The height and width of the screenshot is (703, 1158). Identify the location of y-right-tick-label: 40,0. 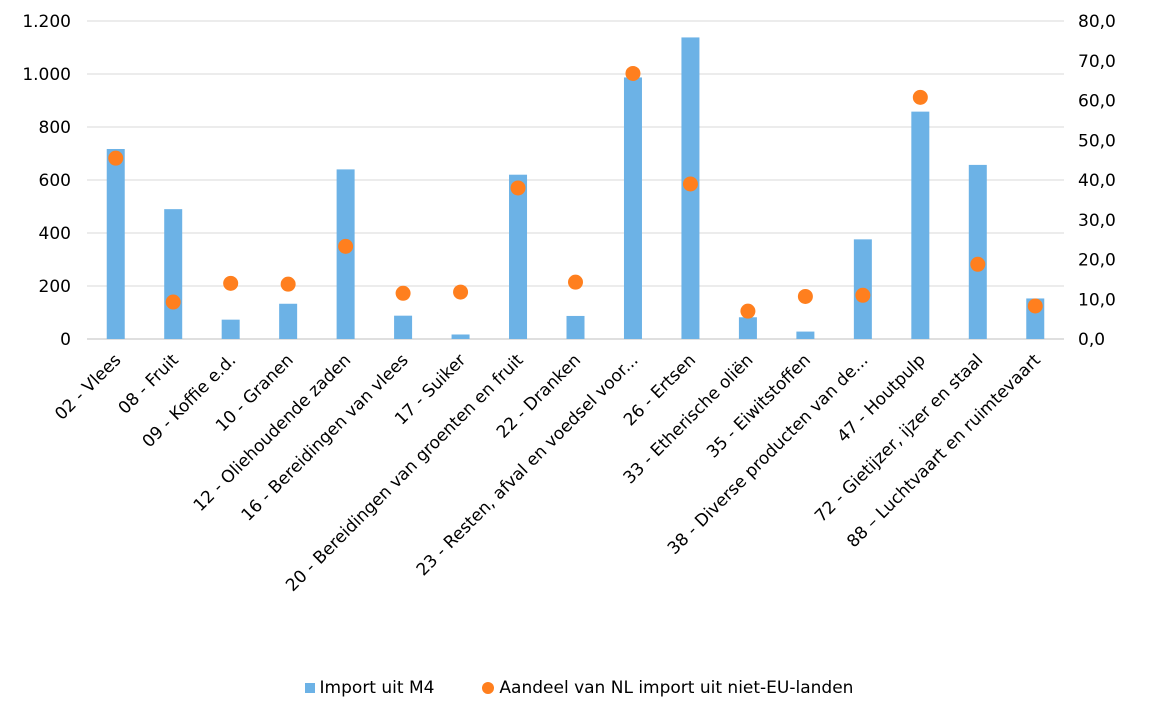
(1097, 181).